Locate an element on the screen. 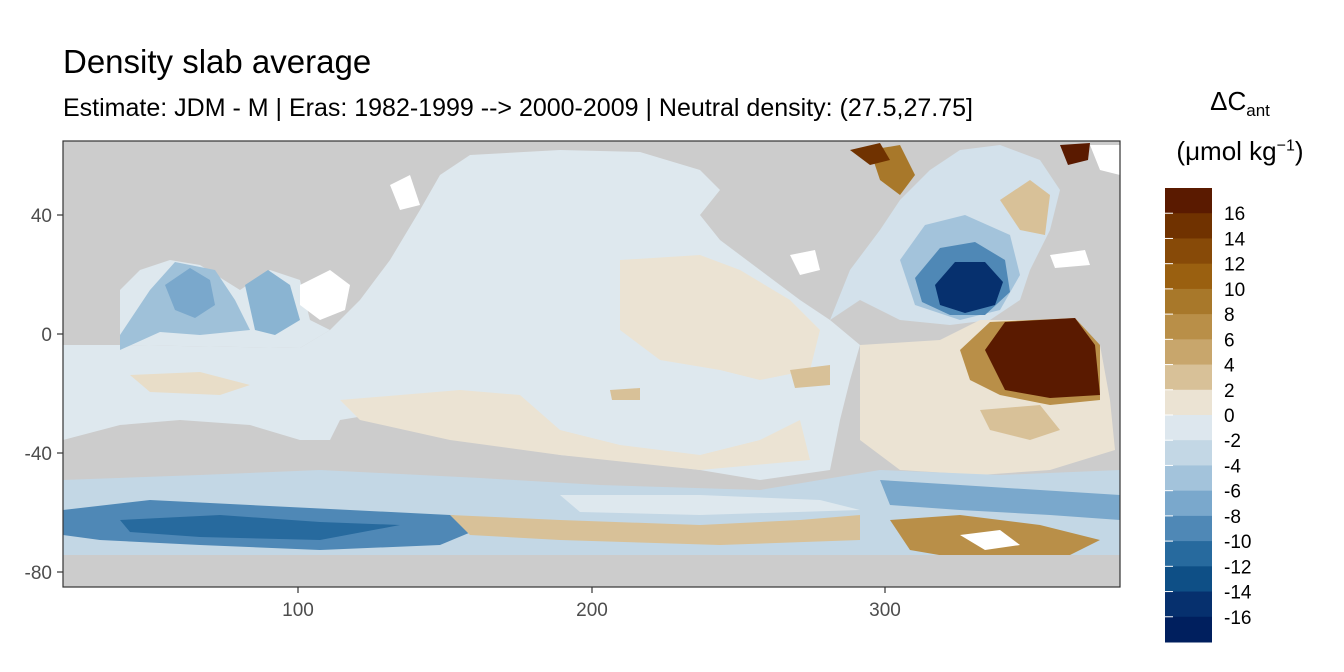 This screenshot has width=1344, height=672. southern-ocean-darker is located at coordinates (260, 527).